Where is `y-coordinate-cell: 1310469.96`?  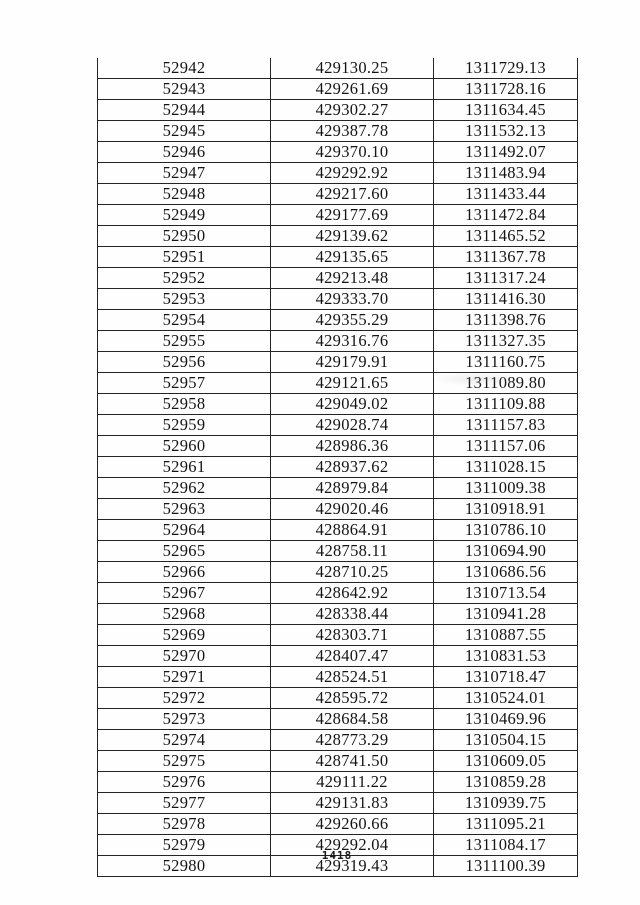
y-coordinate-cell: 1310469.96 is located at coordinates (505, 719).